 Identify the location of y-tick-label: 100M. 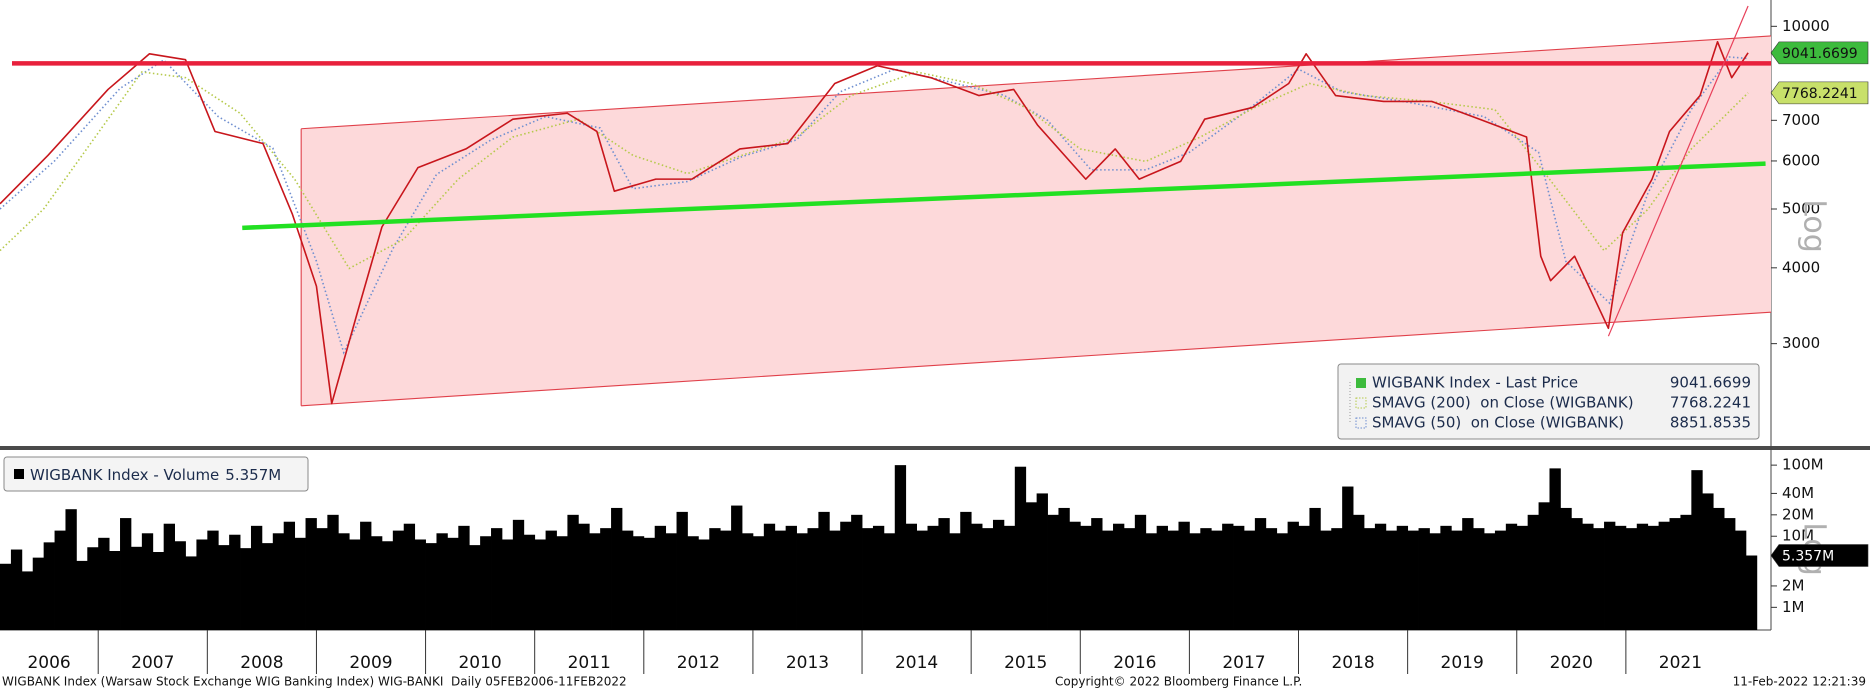
(1803, 465).